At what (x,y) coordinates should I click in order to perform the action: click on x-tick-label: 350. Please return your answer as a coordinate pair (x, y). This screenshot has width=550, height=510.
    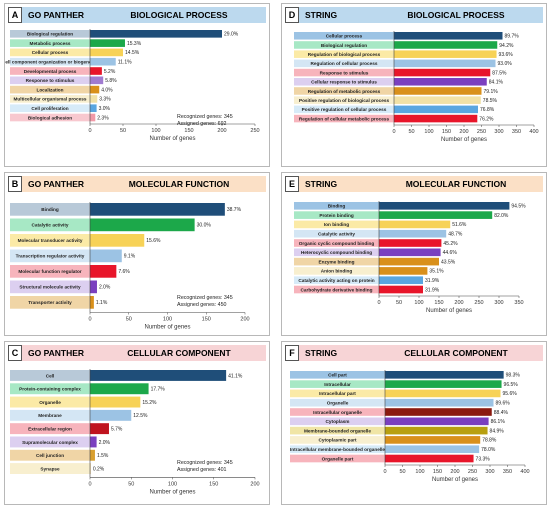
    Looking at the image, I should click on (518, 303).